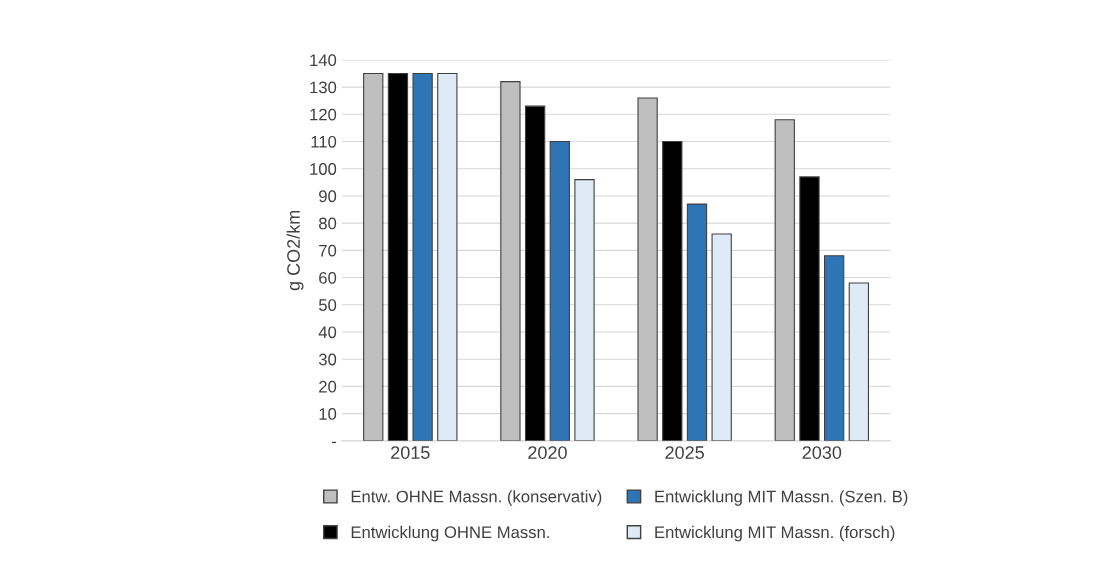  Describe the element at coordinates (323, 114) in the screenshot. I see `y-tick-label: 120` at that location.